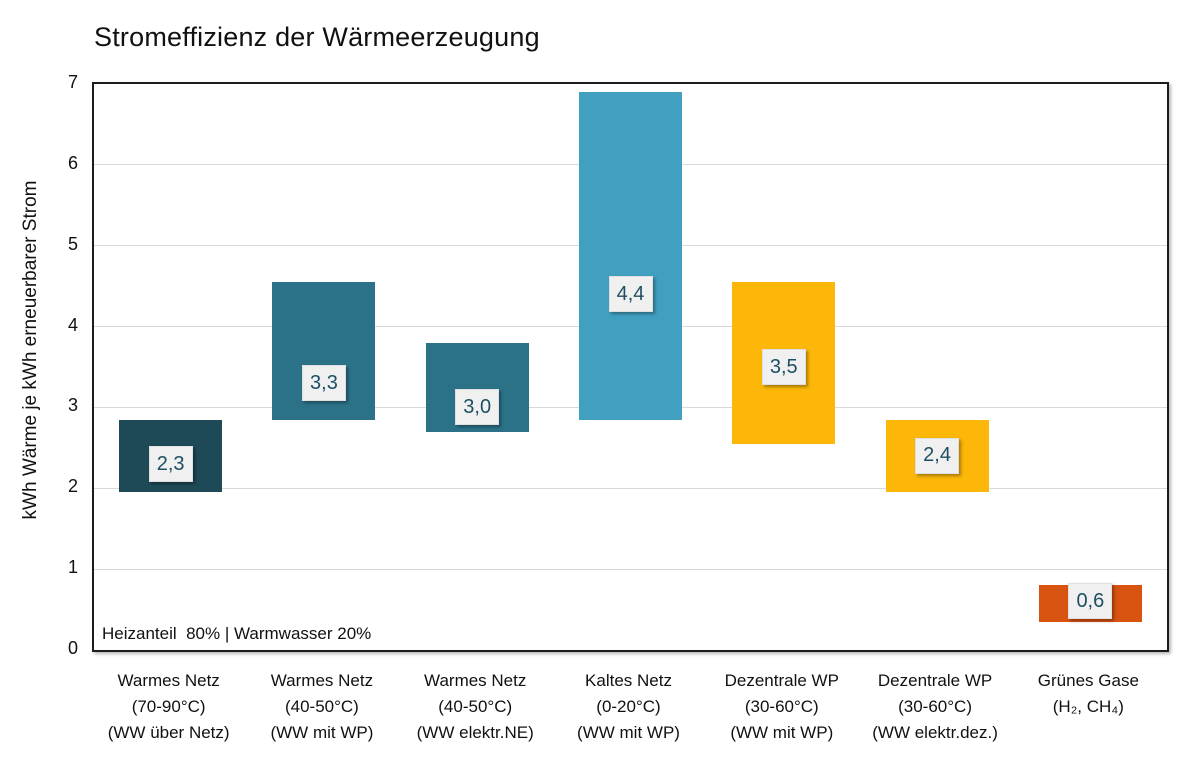 This screenshot has height=784, width=1200. I want to click on bar, so click(630, 256).